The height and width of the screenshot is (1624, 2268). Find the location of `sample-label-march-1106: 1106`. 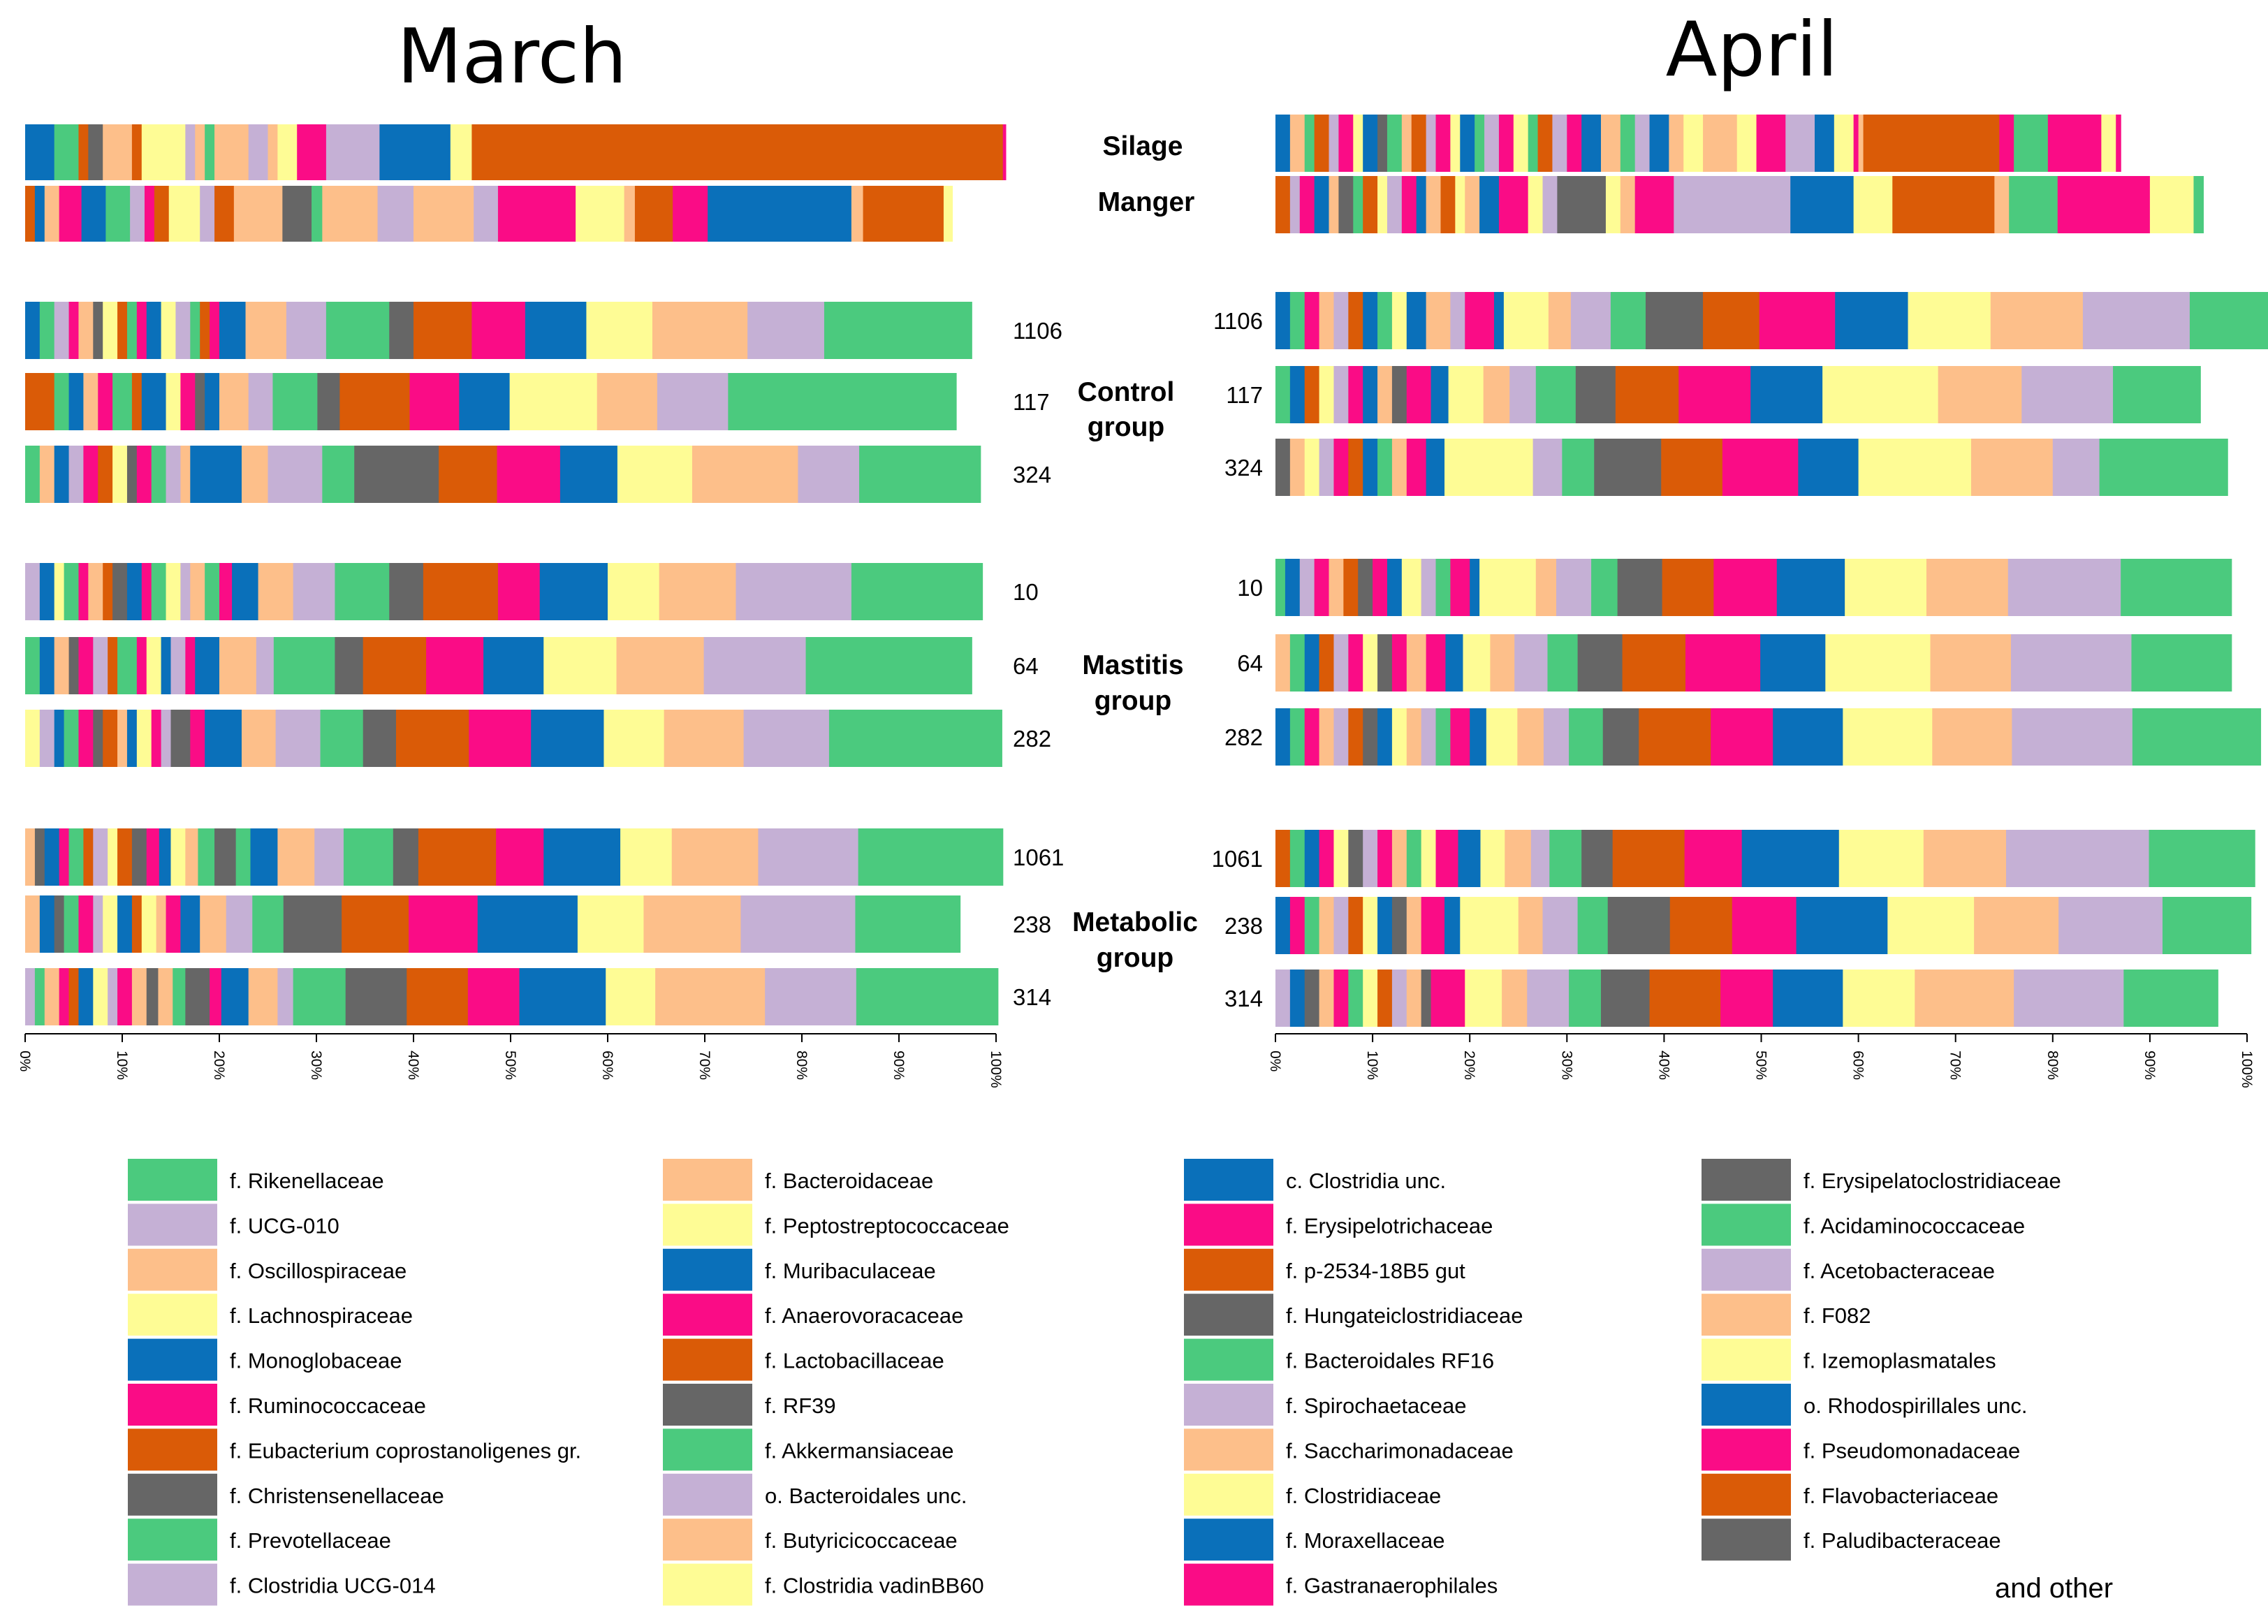

sample-label-march-1106: 1106 is located at coordinates (1037, 331).